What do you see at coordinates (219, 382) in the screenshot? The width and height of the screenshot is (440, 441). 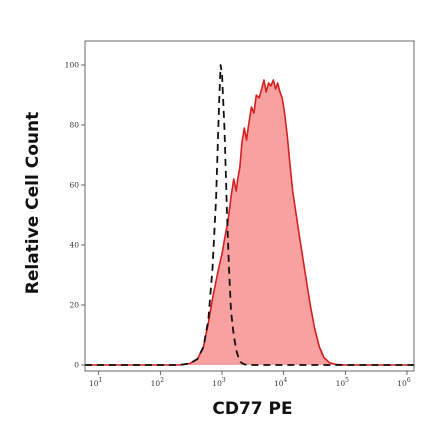 I see `x-tick-label: 10³` at bounding box center [219, 382].